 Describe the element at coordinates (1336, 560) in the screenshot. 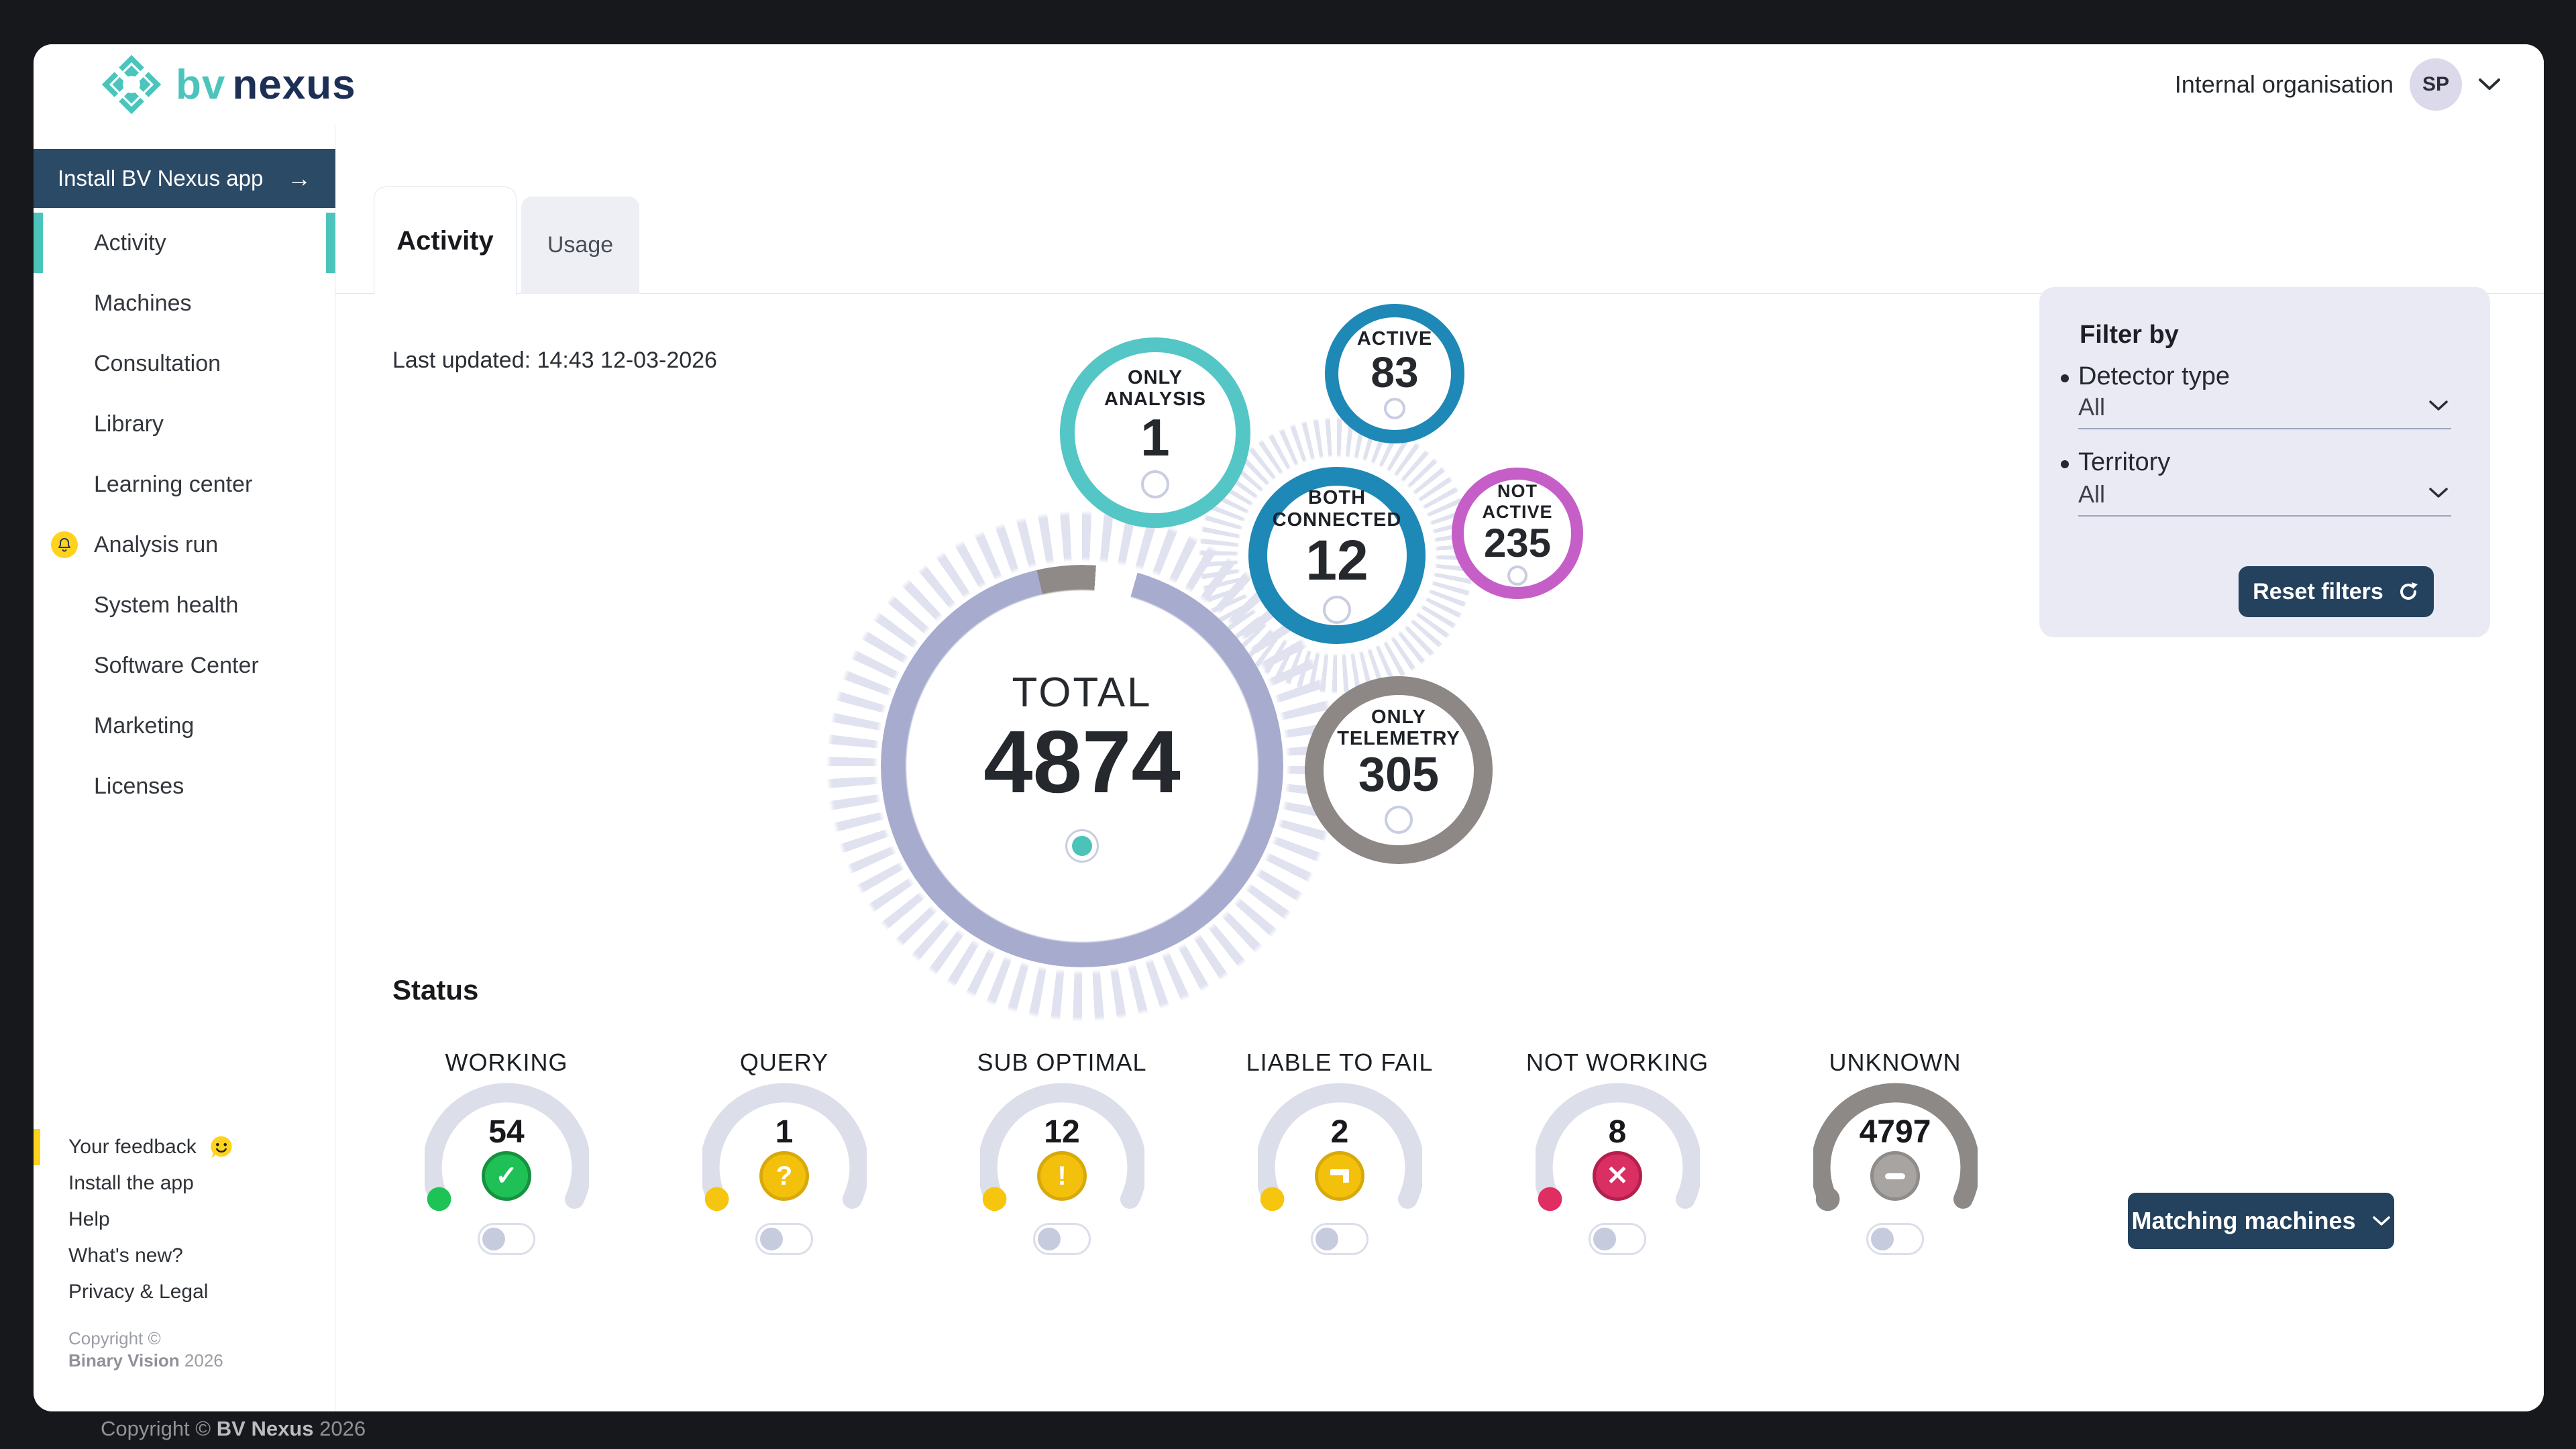

I see `bubble-value: 12` at that location.